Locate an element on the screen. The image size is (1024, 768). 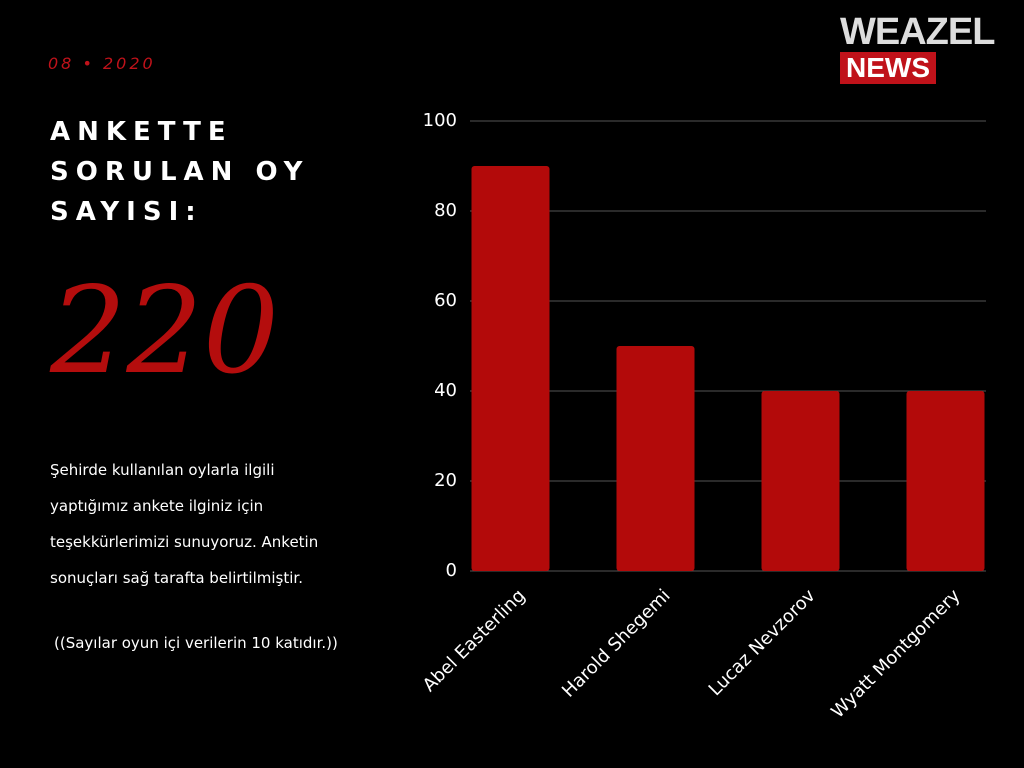
heading-line: ANKETTE is located at coordinates (141, 132).